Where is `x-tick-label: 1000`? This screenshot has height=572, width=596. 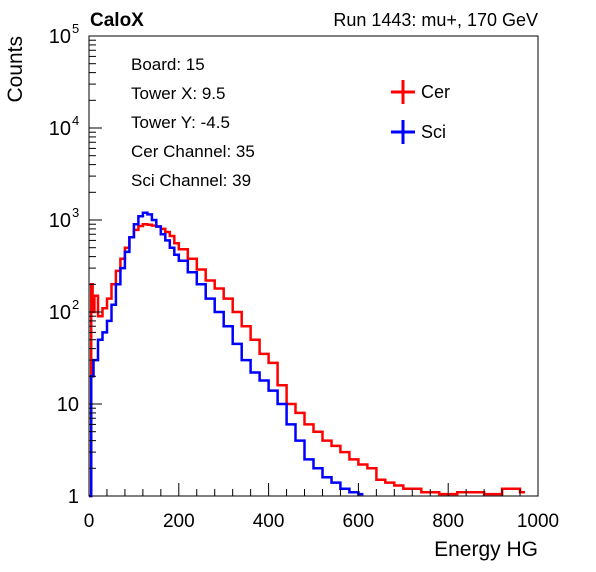
x-tick-label: 1000 is located at coordinates (538, 521).